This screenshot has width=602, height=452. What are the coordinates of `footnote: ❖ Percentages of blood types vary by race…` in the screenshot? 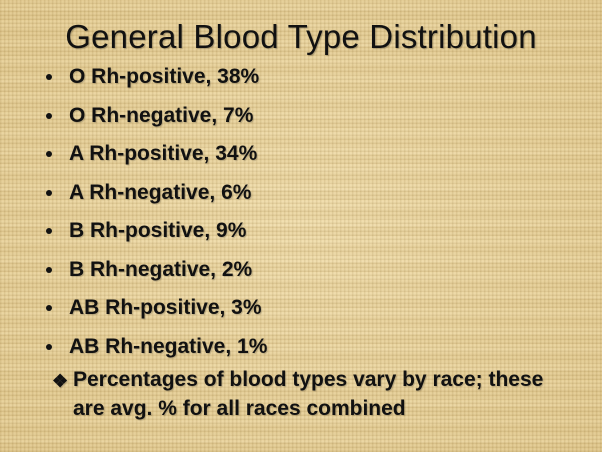 It's located at (322, 394).